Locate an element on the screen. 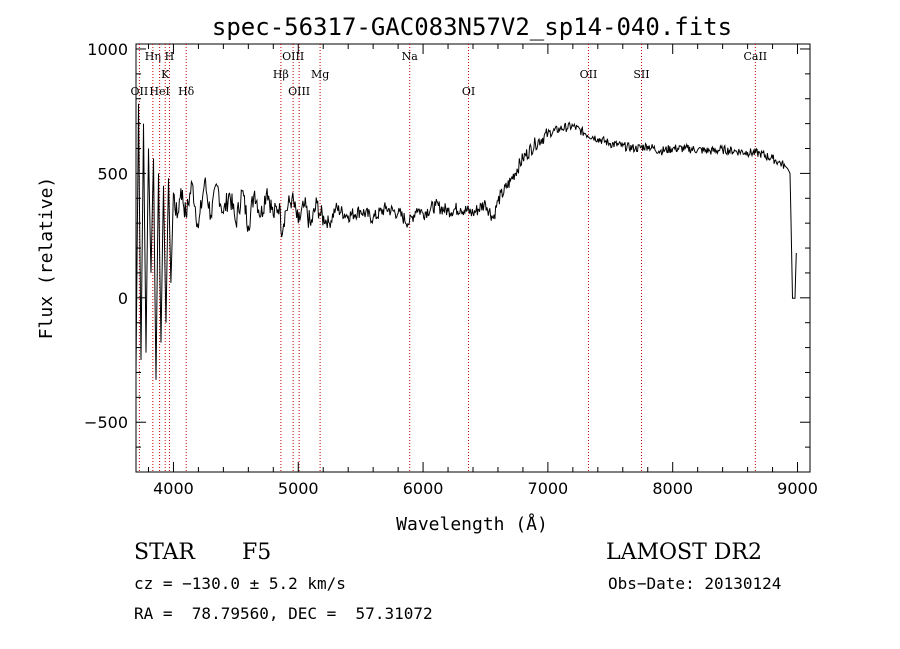  redshift-velocity: cz = −130.0 ± 5.2 km/s is located at coordinates (240, 583).